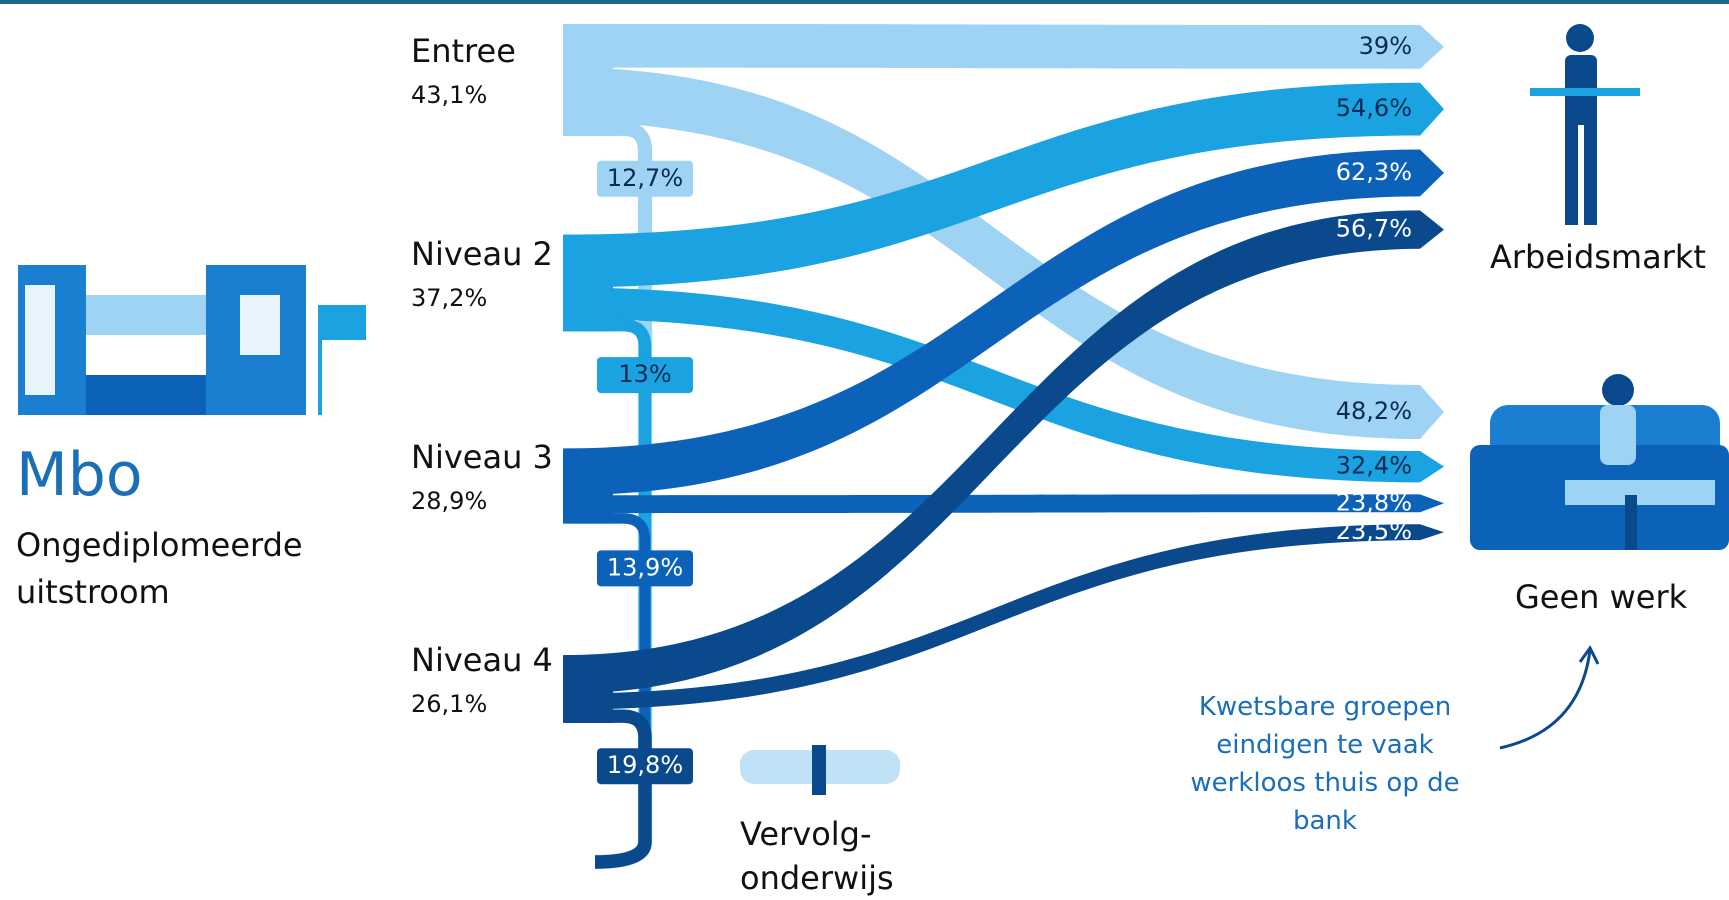 The image size is (1729, 900). What do you see at coordinates (1374, 229) in the screenshot?
I see `value-label: 56,7%` at bounding box center [1374, 229].